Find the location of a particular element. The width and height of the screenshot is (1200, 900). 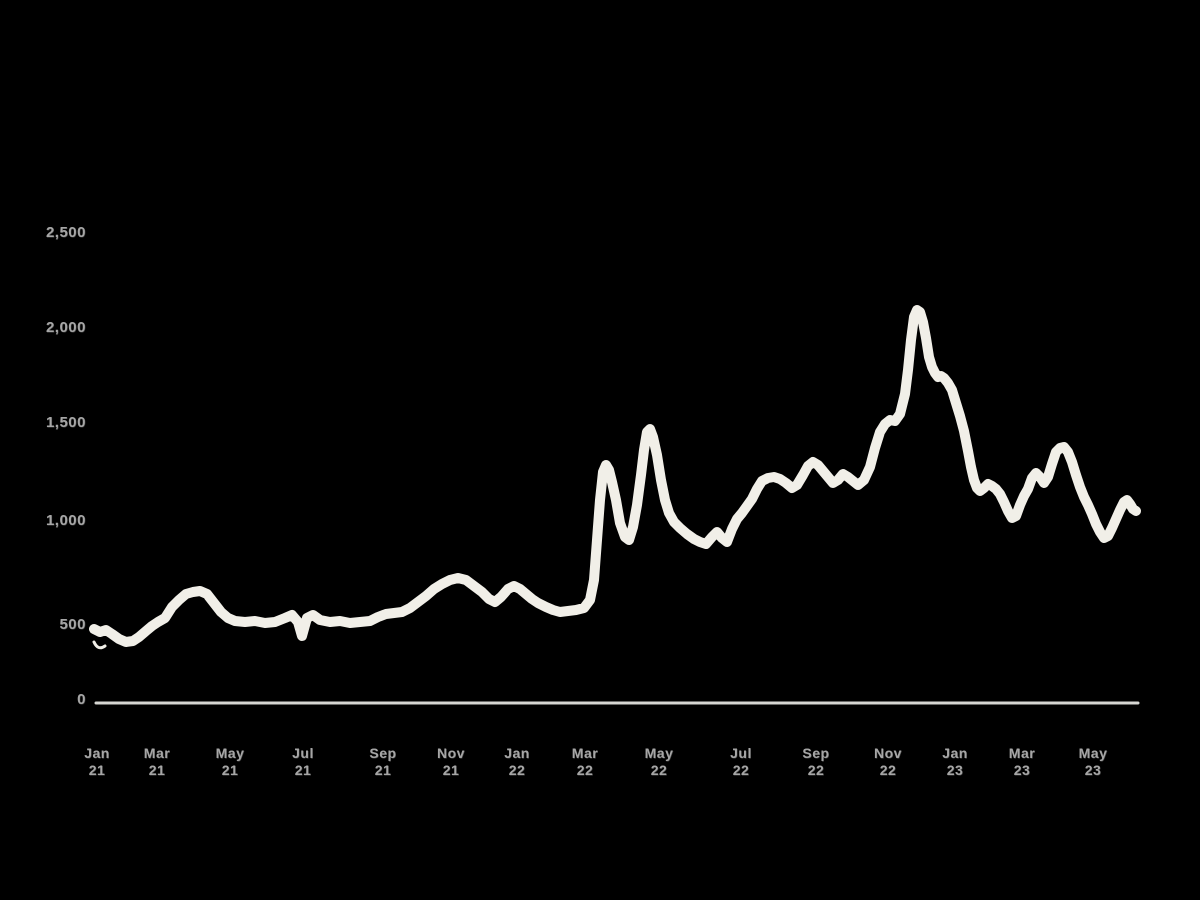

y-tick-label-0: 0 is located at coordinates (81, 699).